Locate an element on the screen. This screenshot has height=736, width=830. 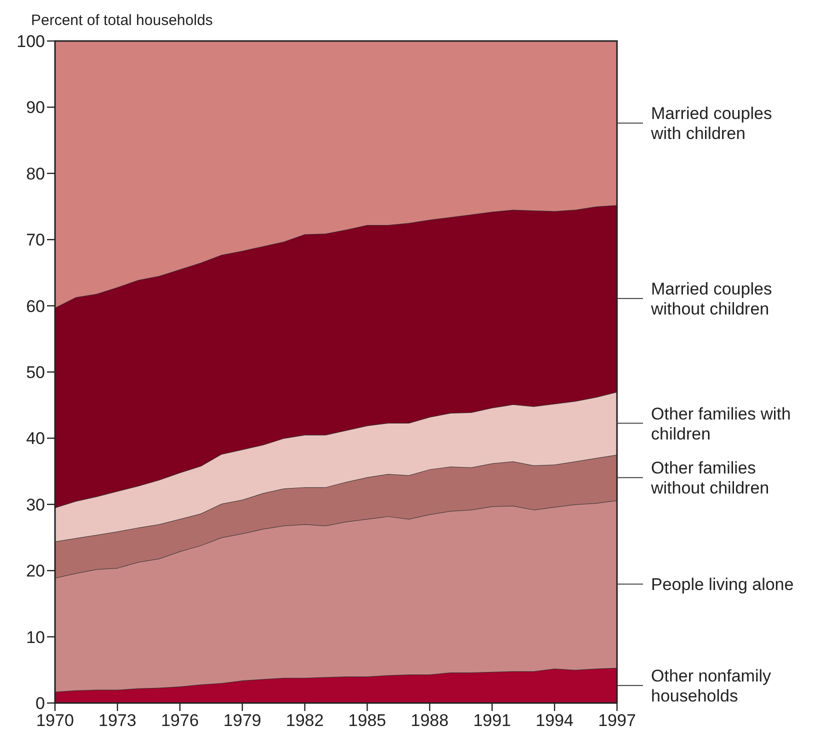
x-tick-label: 1982 is located at coordinates (305, 720).